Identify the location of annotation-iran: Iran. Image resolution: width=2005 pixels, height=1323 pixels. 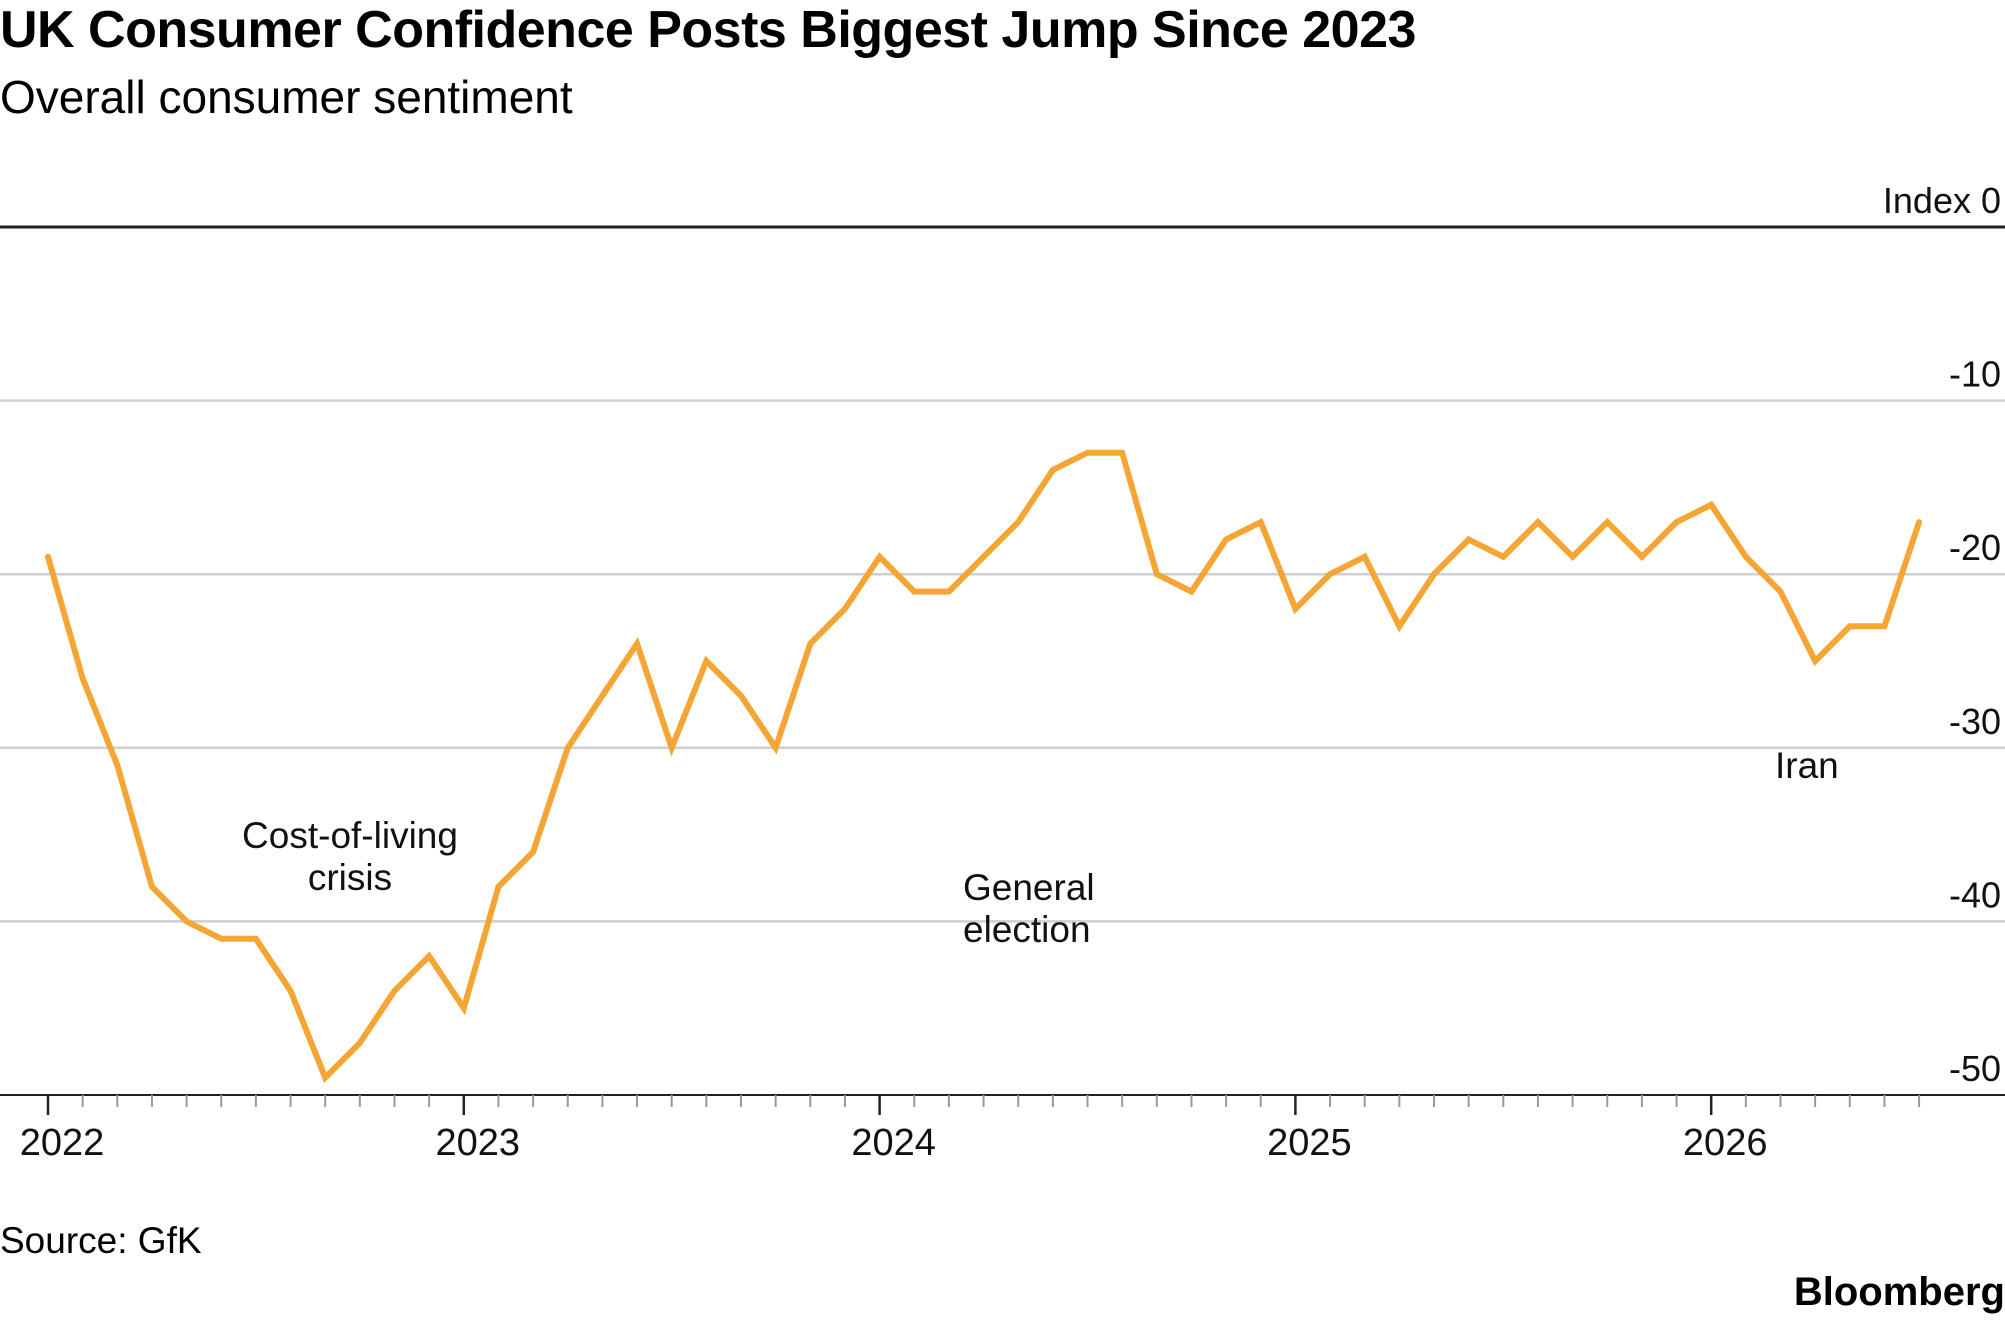
(1807, 765).